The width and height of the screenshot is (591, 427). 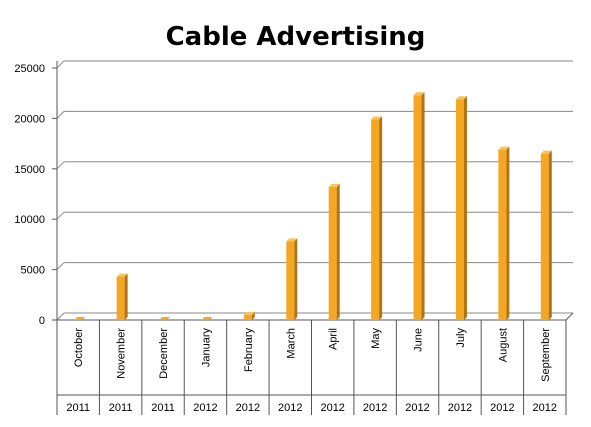 What do you see at coordinates (29, 69) in the screenshot?
I see `y-tick-label: 25000` at bounding box center [29, 69].